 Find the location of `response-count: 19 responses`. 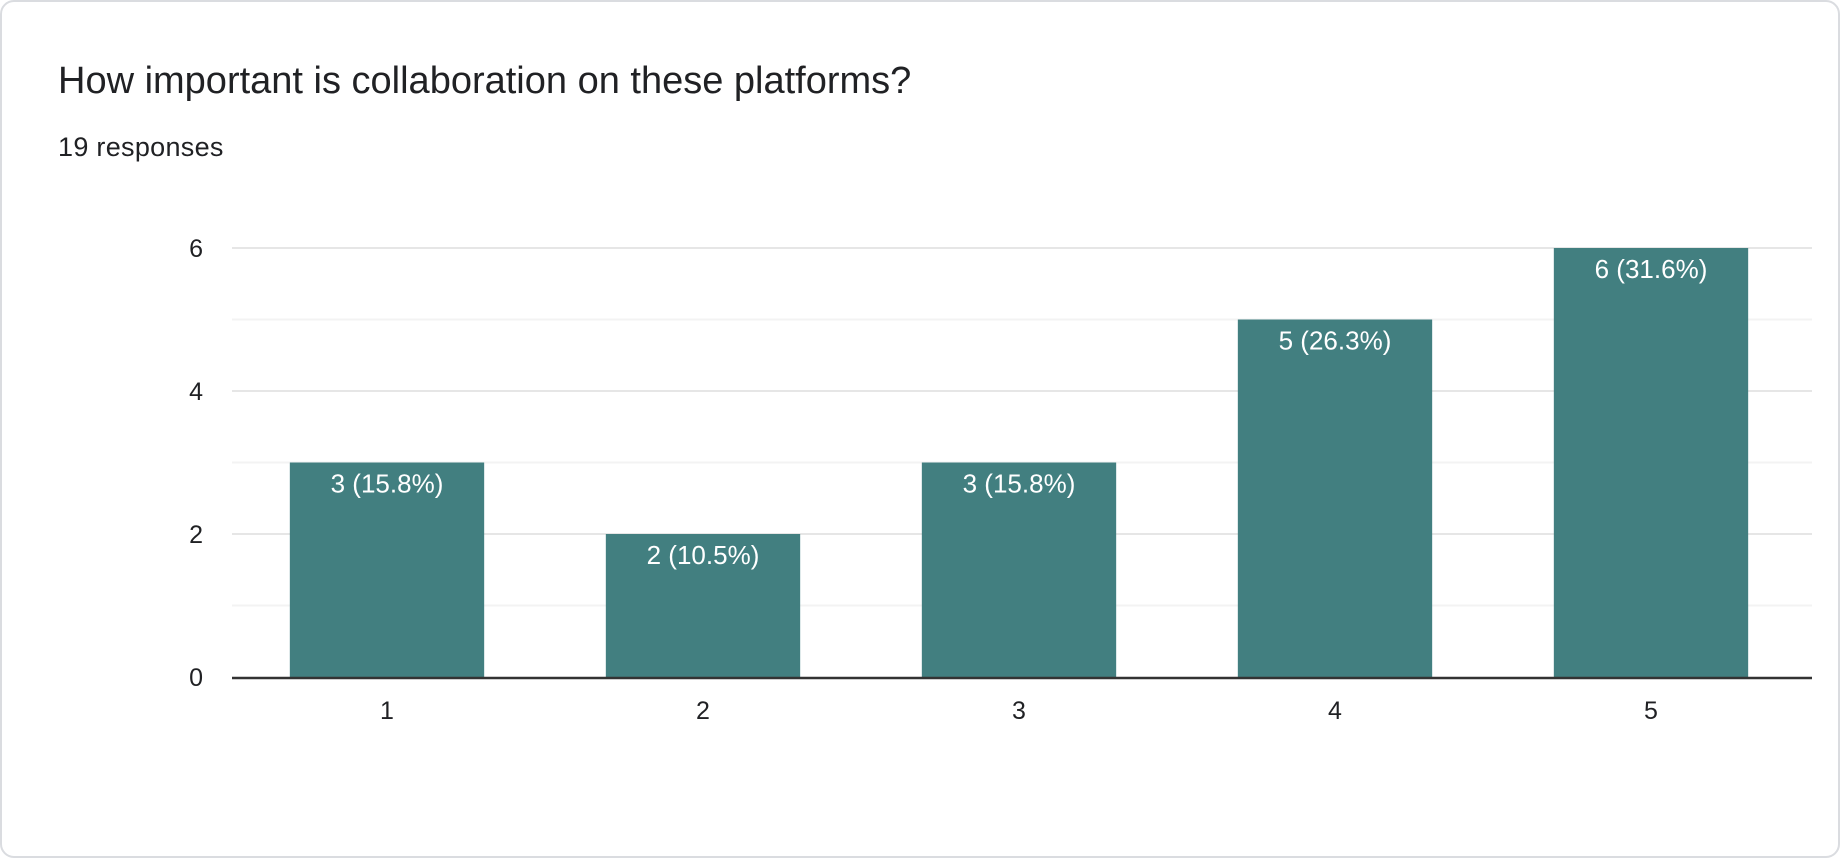

response-count: 19 responses is located at coordinates (141, 147).